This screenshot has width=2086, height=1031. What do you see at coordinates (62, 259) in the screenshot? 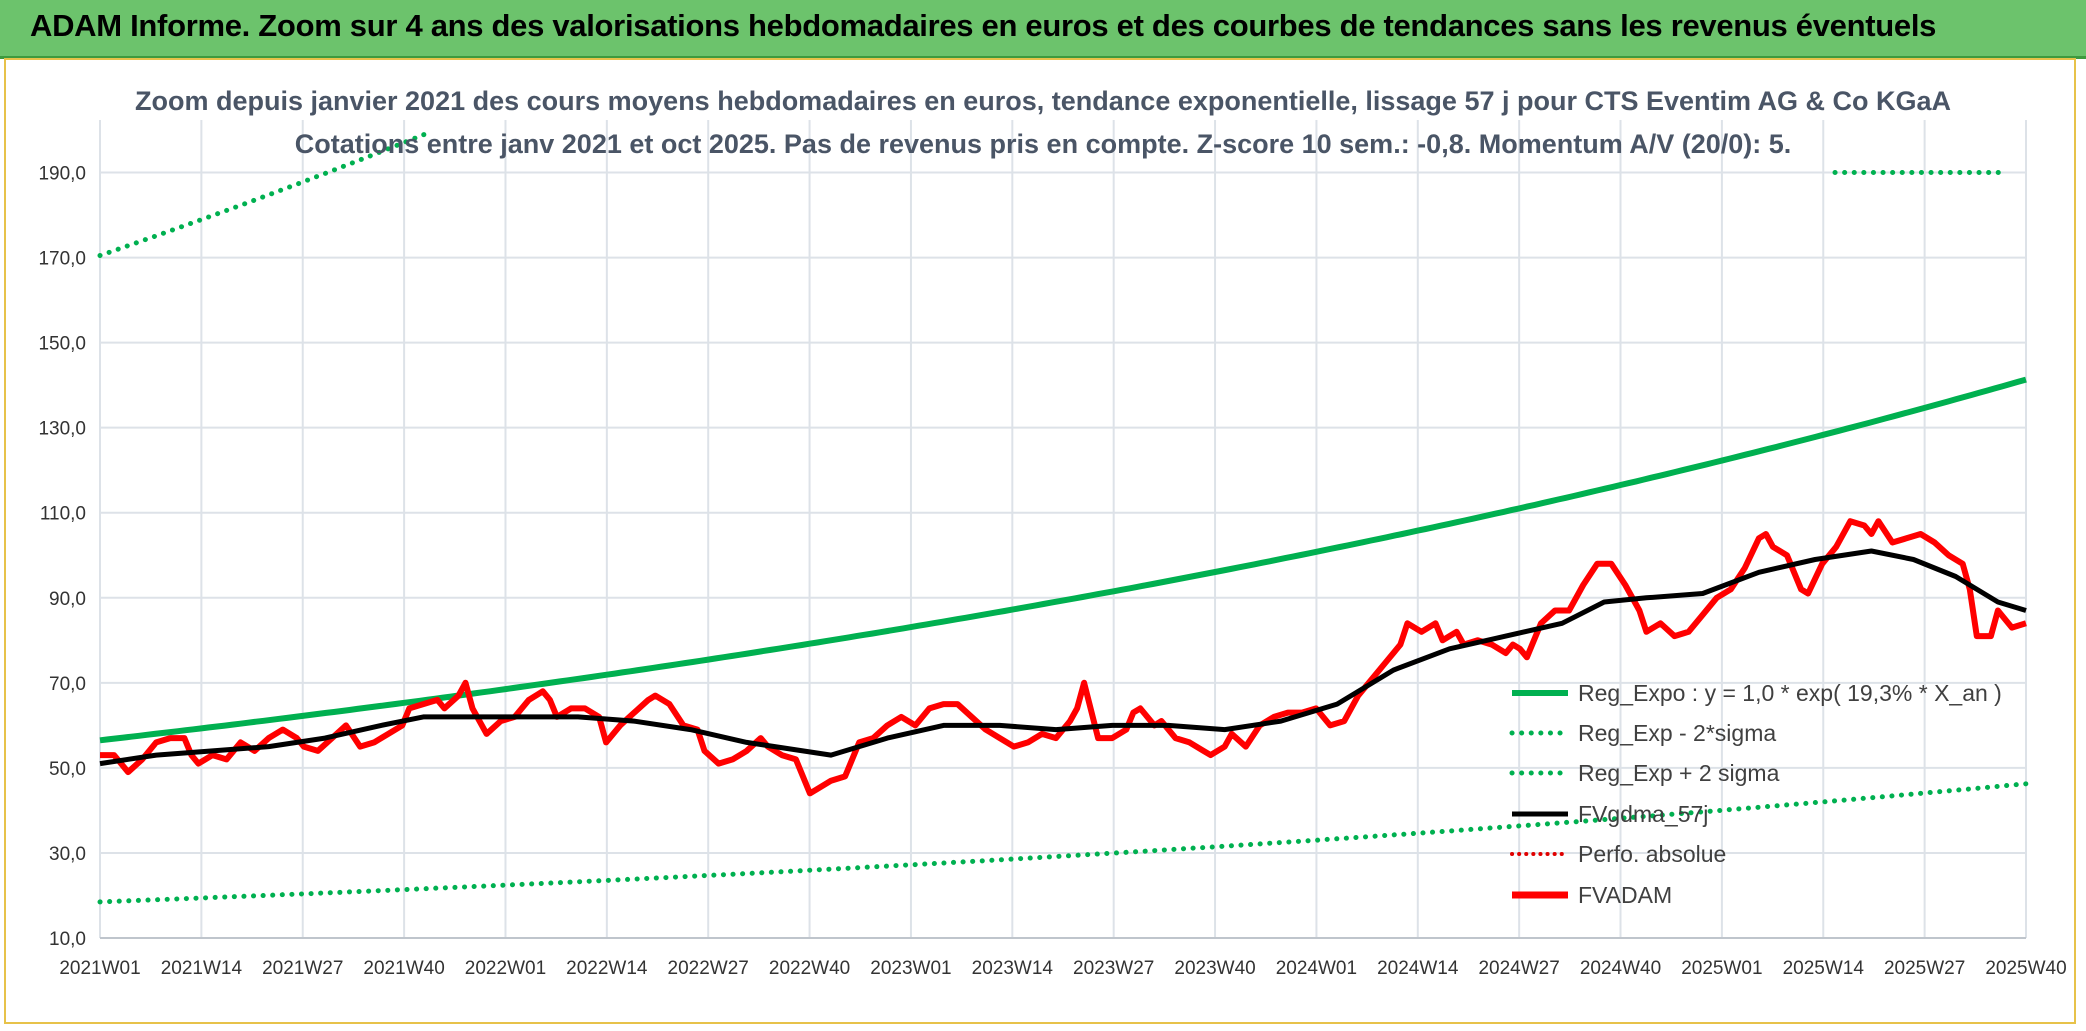
I see `y-tick-label: 170,0` at bounding box center [62, 259].